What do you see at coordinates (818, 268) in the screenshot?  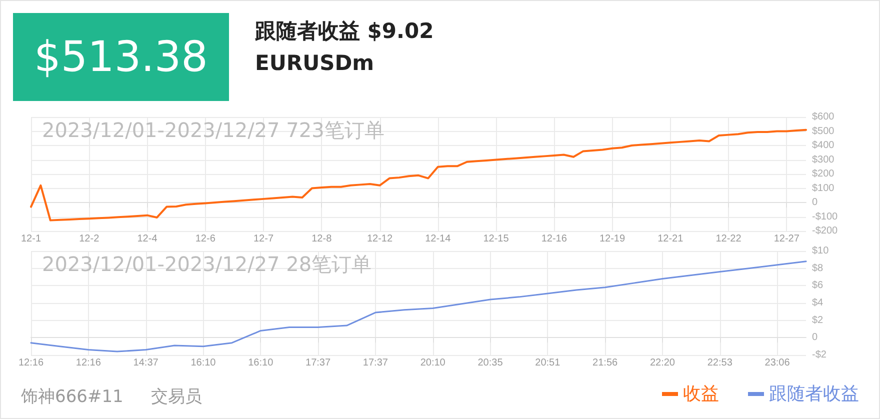 I see `y-tick-label: $8` at bounding box center [818, 268].